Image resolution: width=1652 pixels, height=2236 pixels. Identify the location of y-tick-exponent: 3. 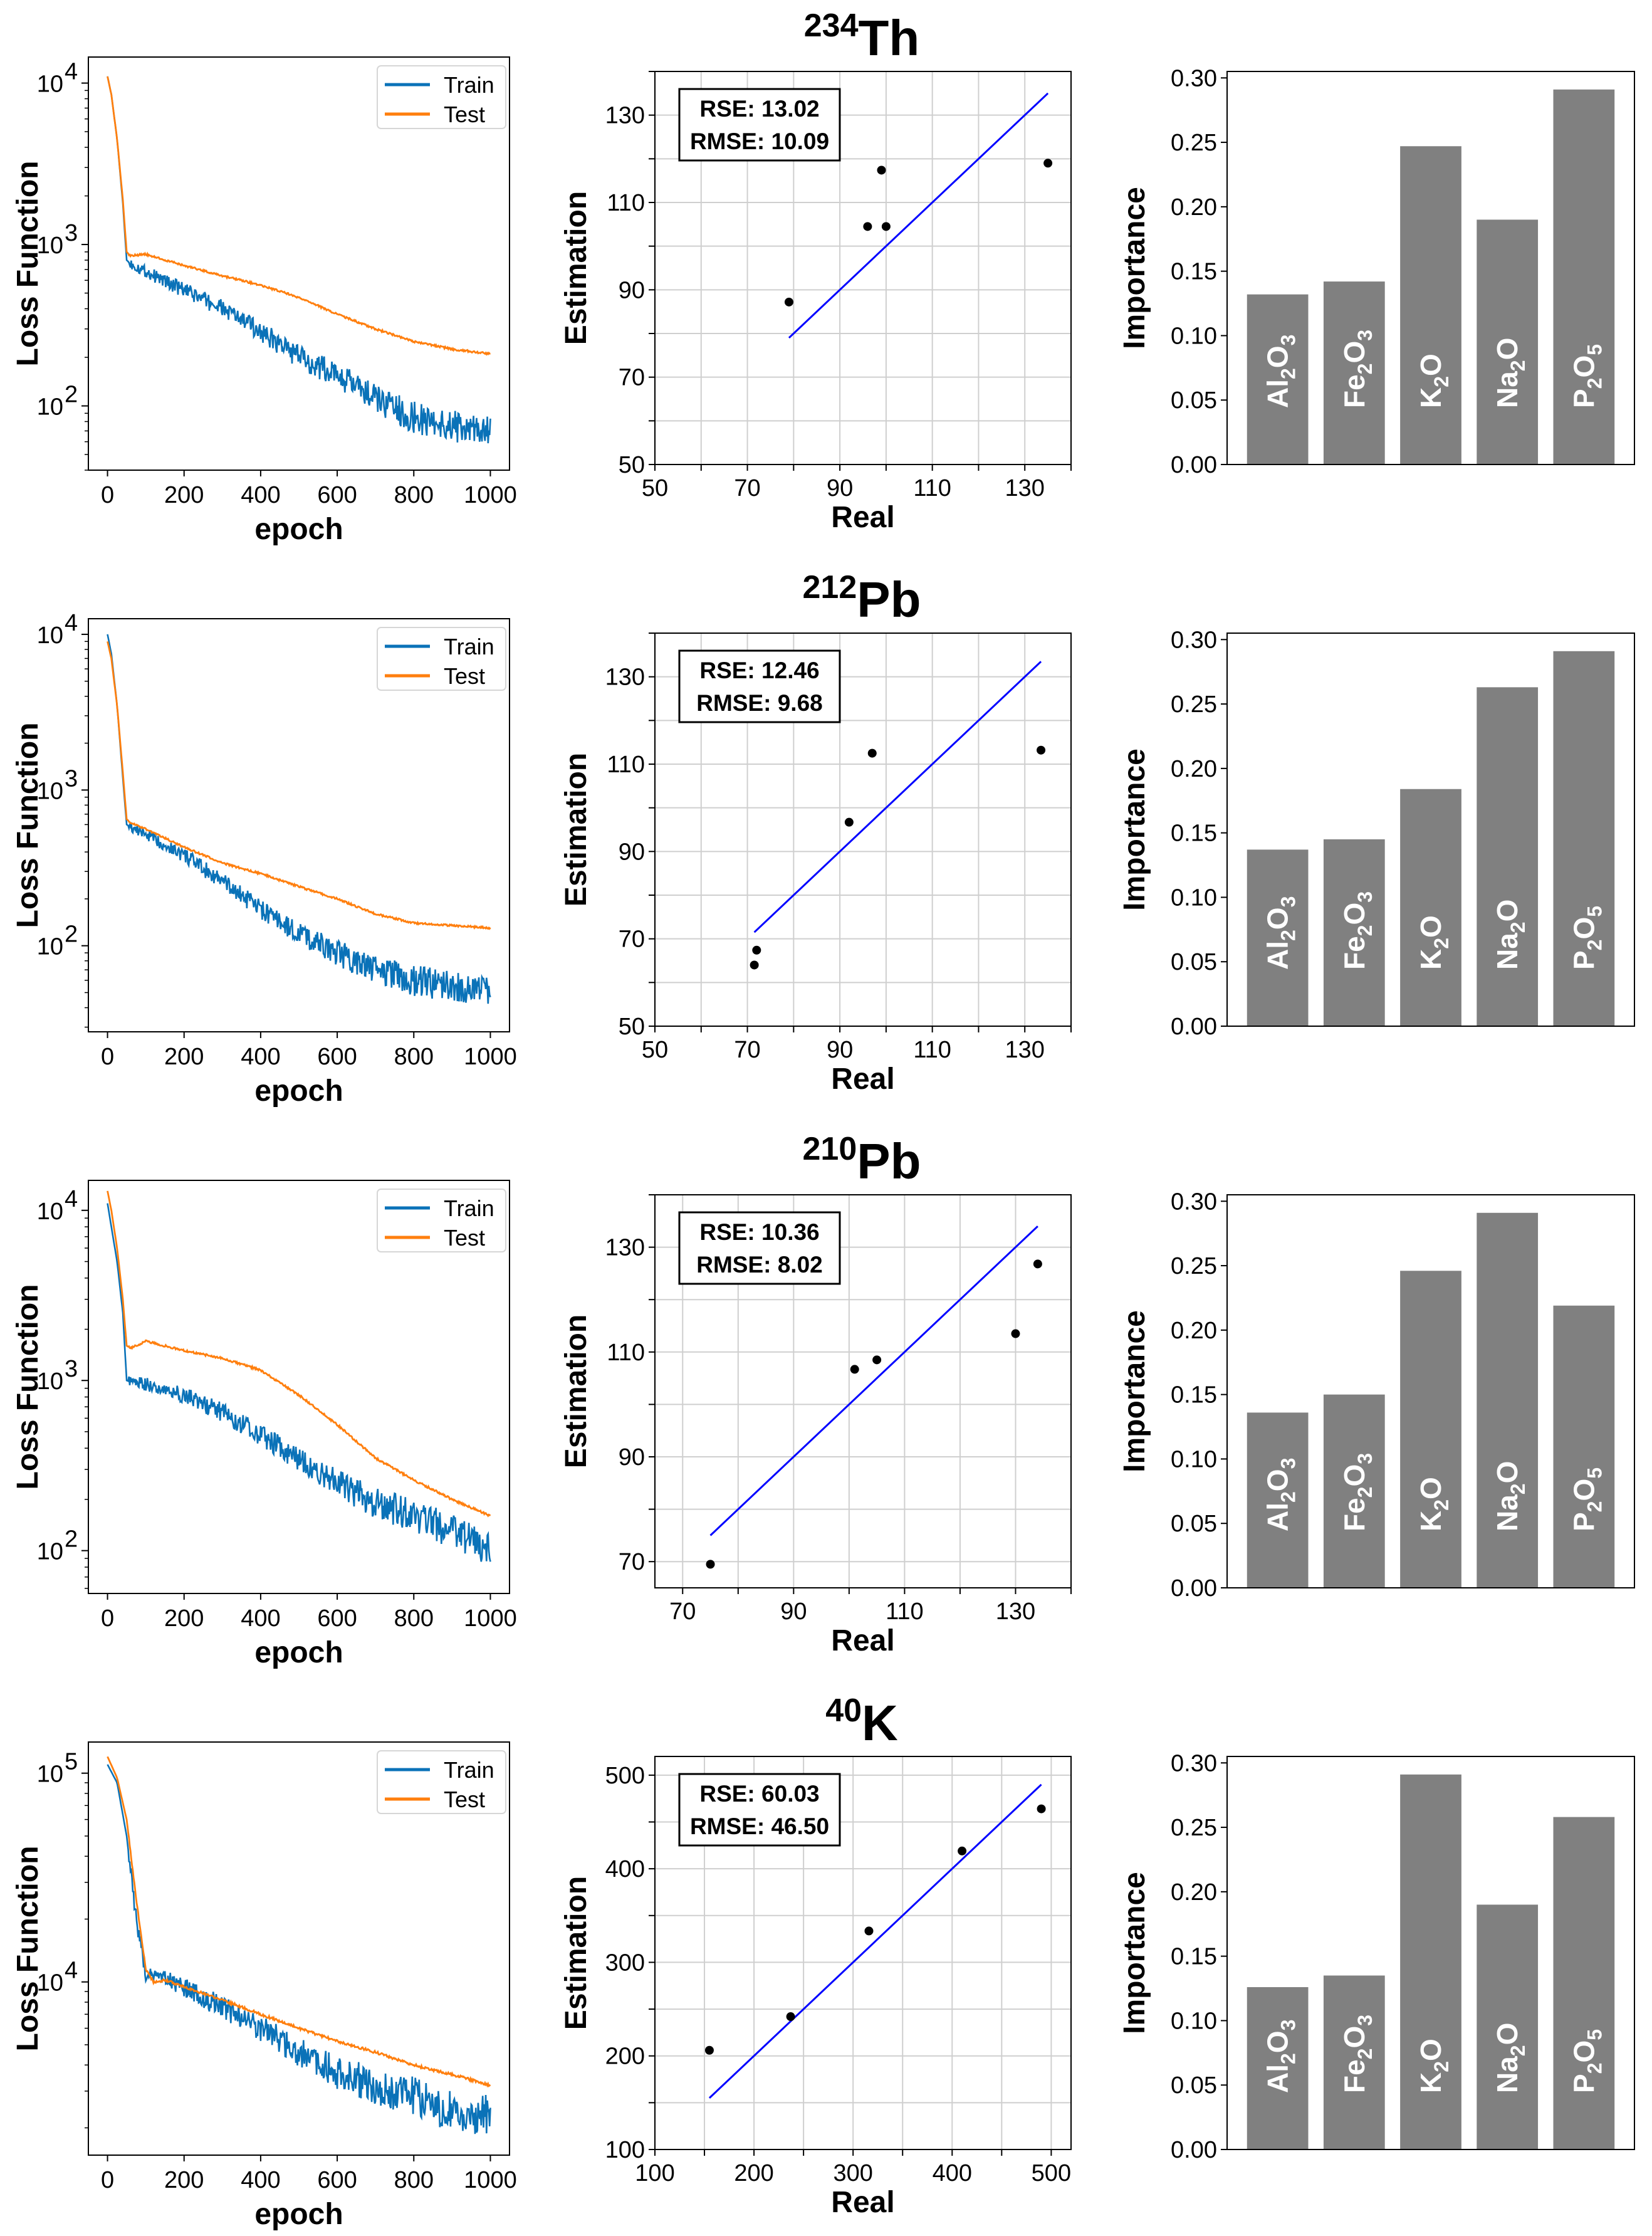
(71, 778).